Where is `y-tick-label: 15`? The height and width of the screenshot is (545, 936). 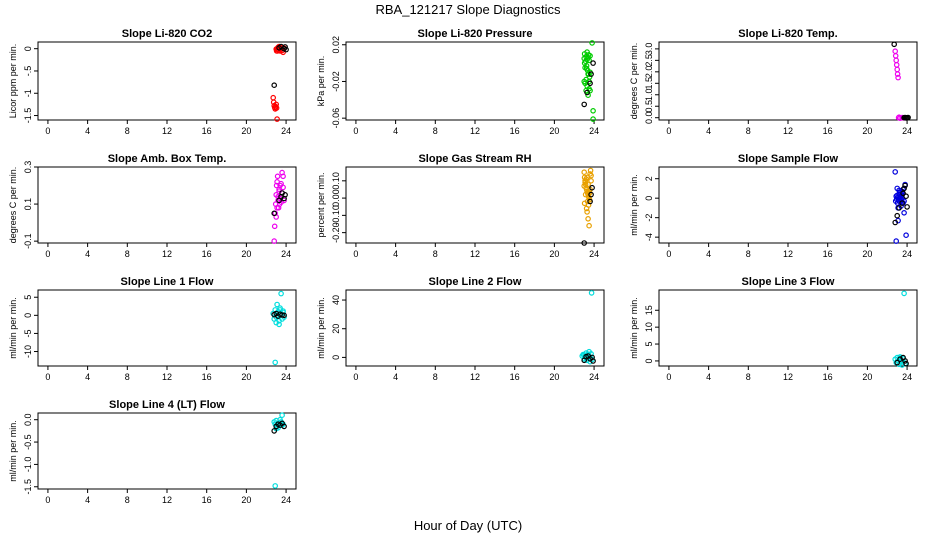 y-tick-label: 15 is located at coordinates (649, 310).